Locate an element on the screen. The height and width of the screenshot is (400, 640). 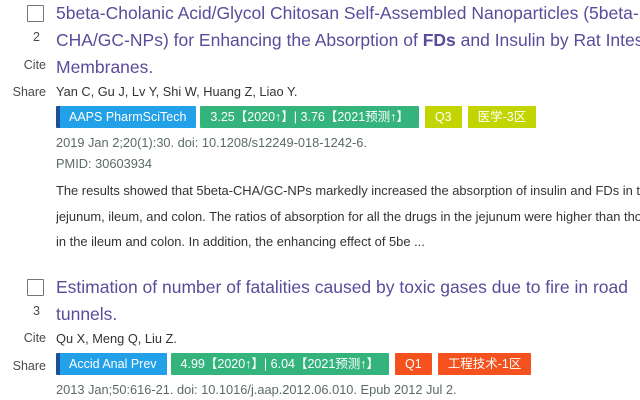
impact-factor-badge: 4.99【2020↑】| 6.04【2021预测↑】 is located at coordinates (280, 363).